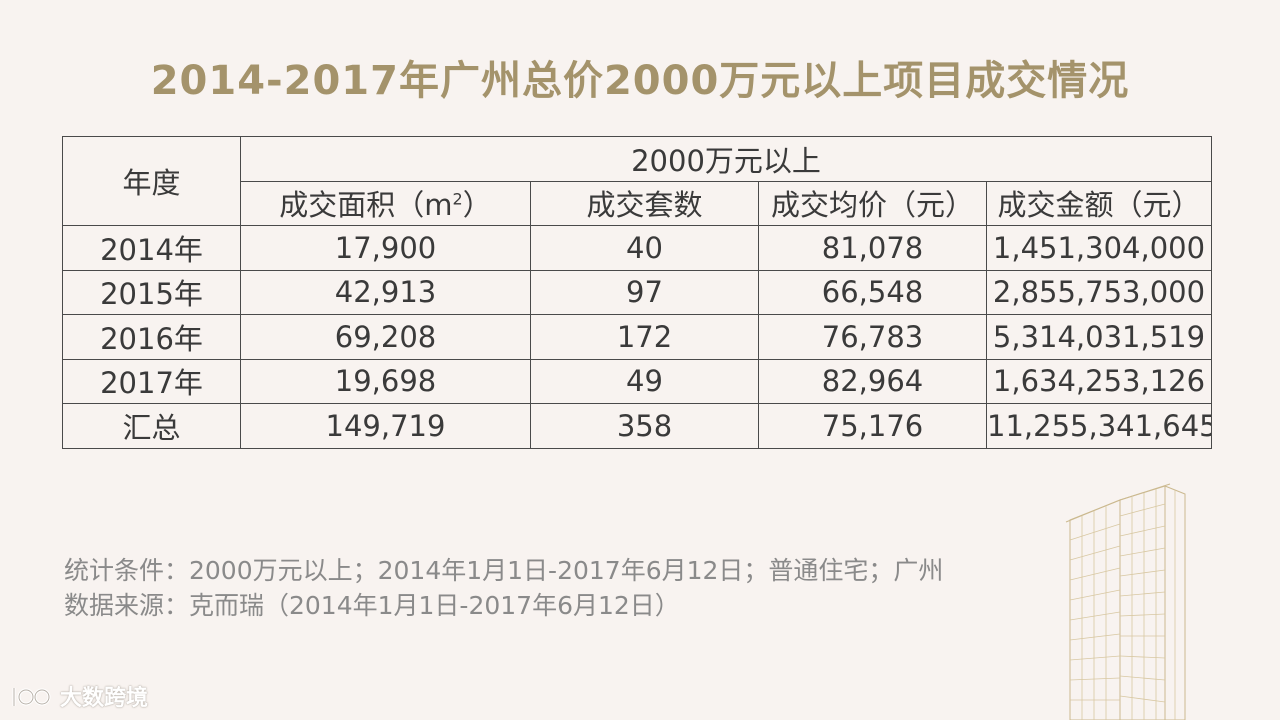  What do you see at coordinates (385, 292) in the screenshot?
I see `area-cell: 42,913` at bounding box center [385, 292].